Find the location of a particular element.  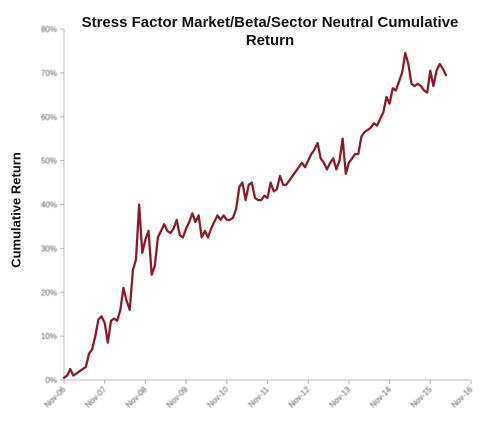

x-tick-label: Nov-12 is located at coordinates (299, 397).